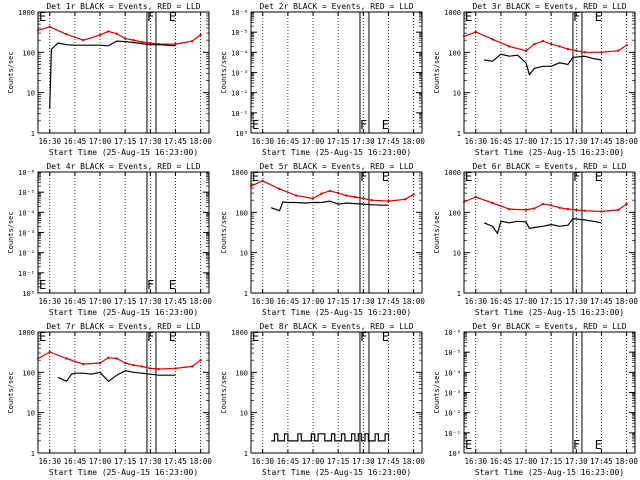 The width and height of the screenshot is (640, 480). Describe the element at coordinates (26, 234) in the screenshot. I see `y-tick-label: 10⁻³` at that location.